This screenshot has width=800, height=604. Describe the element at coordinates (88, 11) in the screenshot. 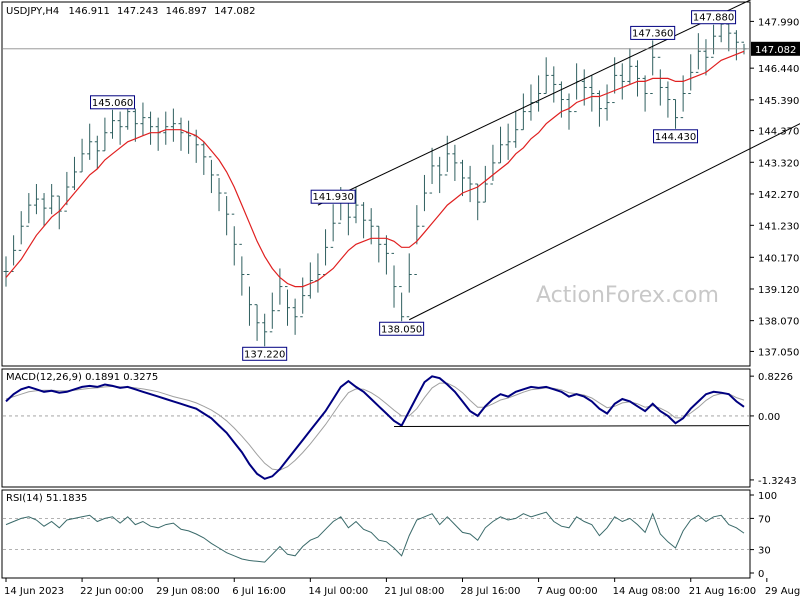

I see `open-value: 146.911` at that location.